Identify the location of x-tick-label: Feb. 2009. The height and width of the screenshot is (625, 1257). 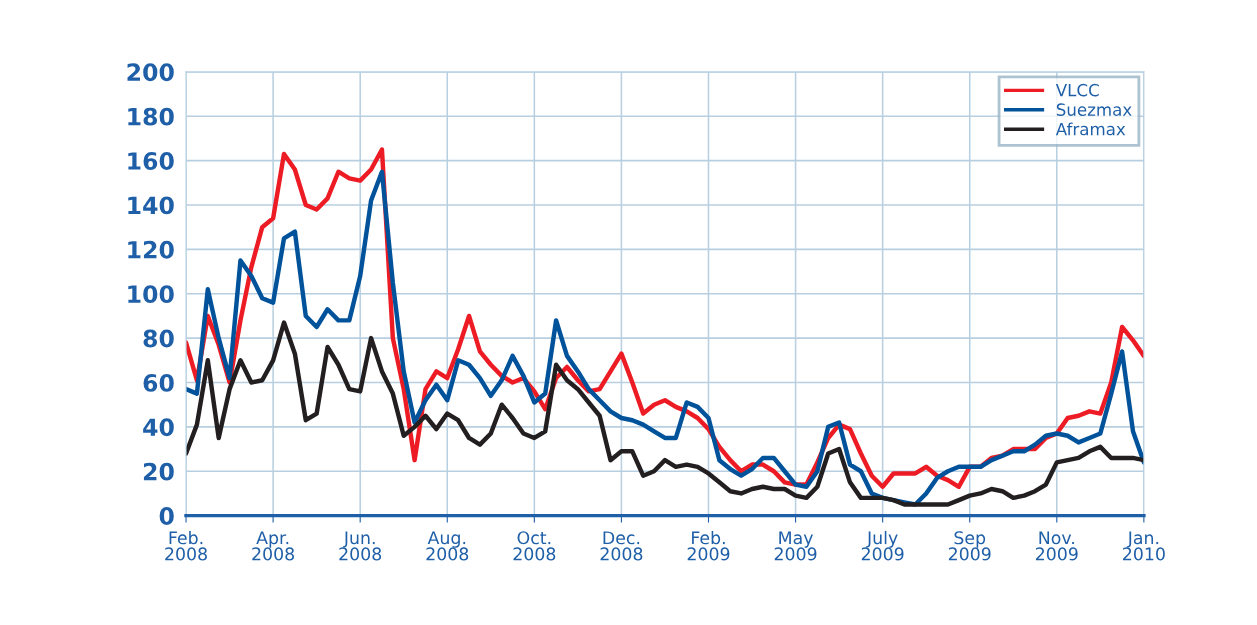
(708, 545).